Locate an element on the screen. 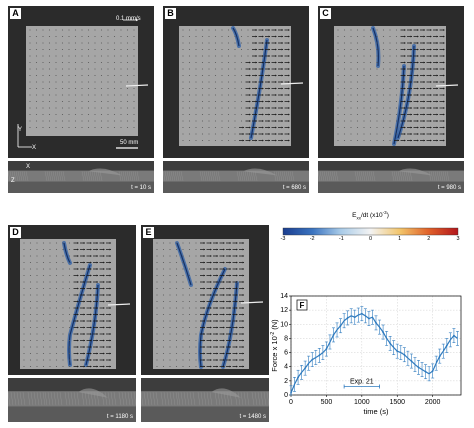 This screenshot has height=428, width=474. panel-b-field is located at coordinates (241, 86).